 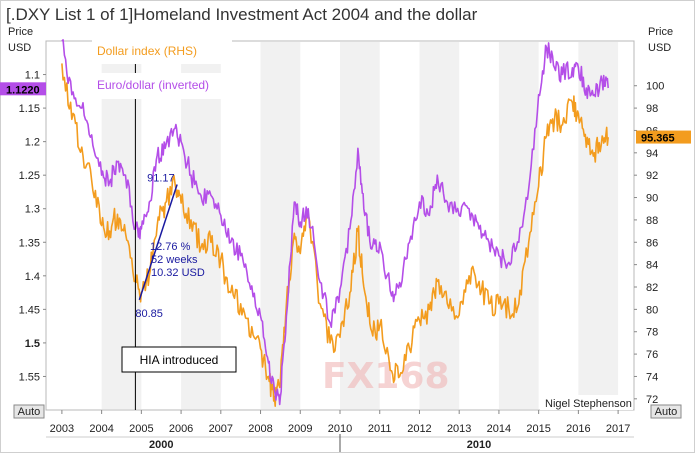 What do you see at coordinates (149, 314) in the screenshot?
I see `annotation-low-value: 80.85` at bounding box center [149, 314].